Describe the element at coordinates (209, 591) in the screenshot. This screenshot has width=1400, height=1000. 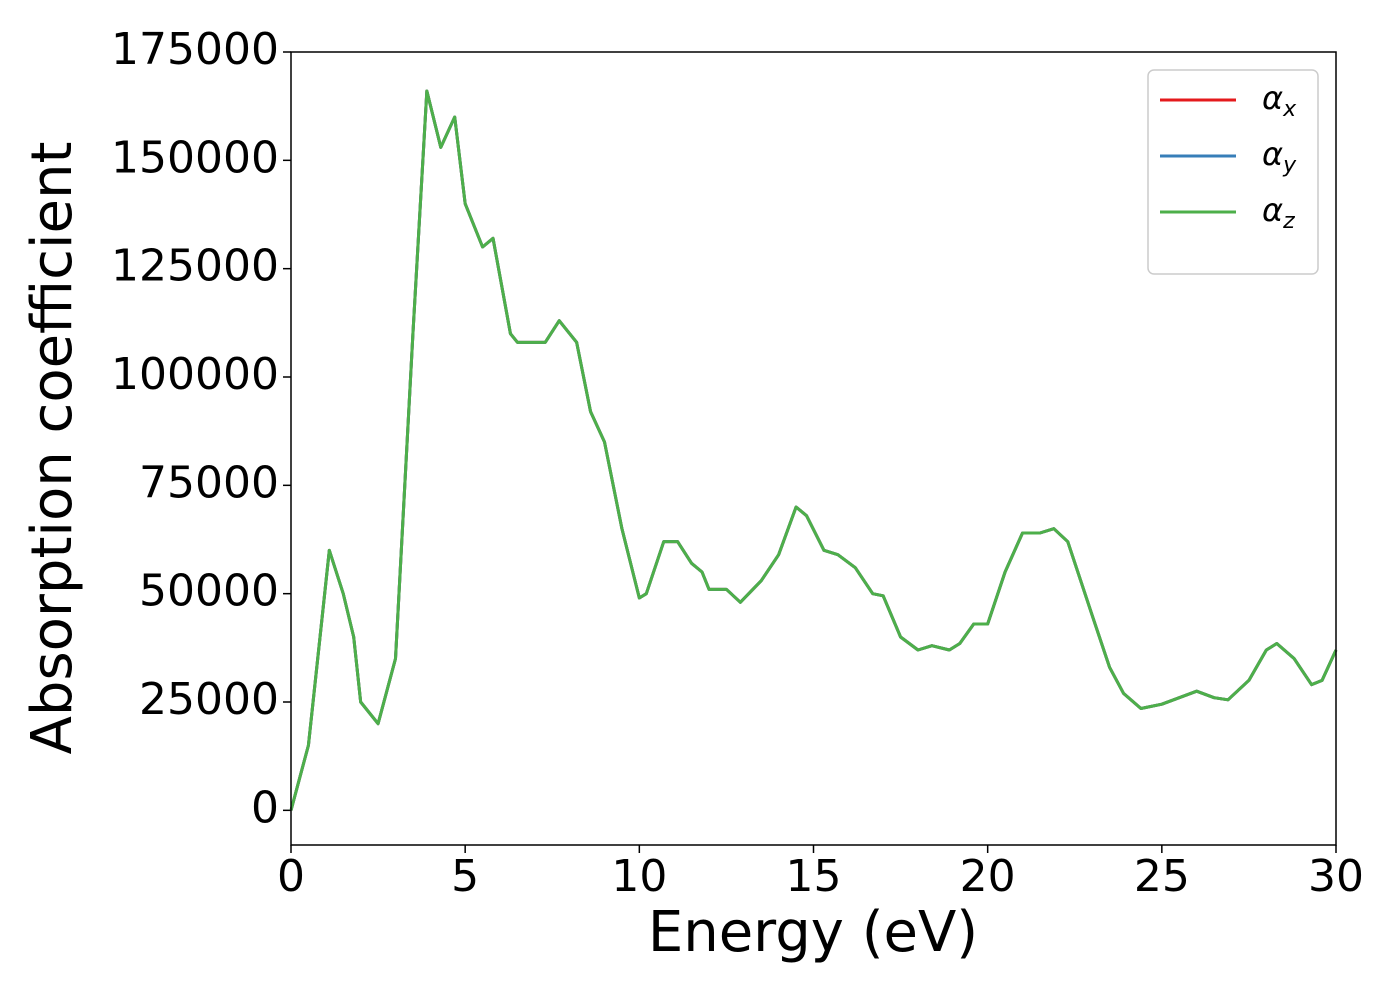
I see `y-tick-label: 50000` at that location.